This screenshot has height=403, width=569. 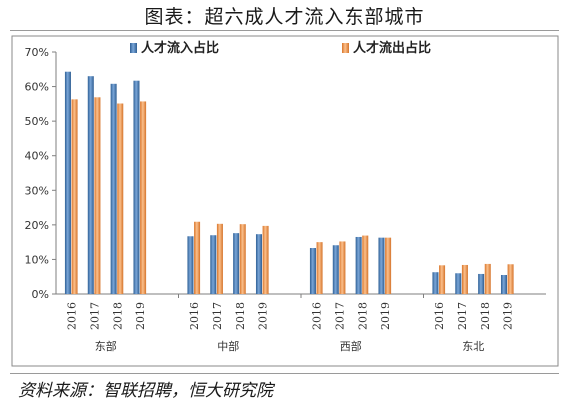 I want to click on x-group-label: 东部, so click(x=106, y=346).